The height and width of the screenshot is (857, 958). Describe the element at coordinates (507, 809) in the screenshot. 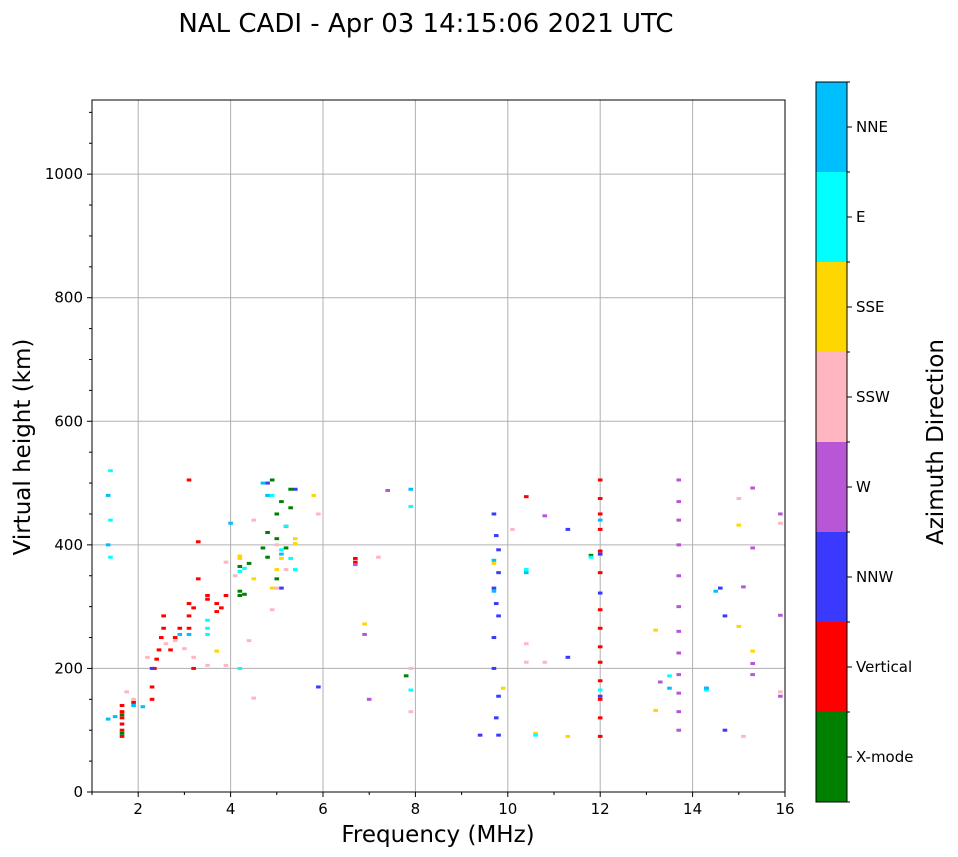

I see `x-tick-label: 10` at that location.